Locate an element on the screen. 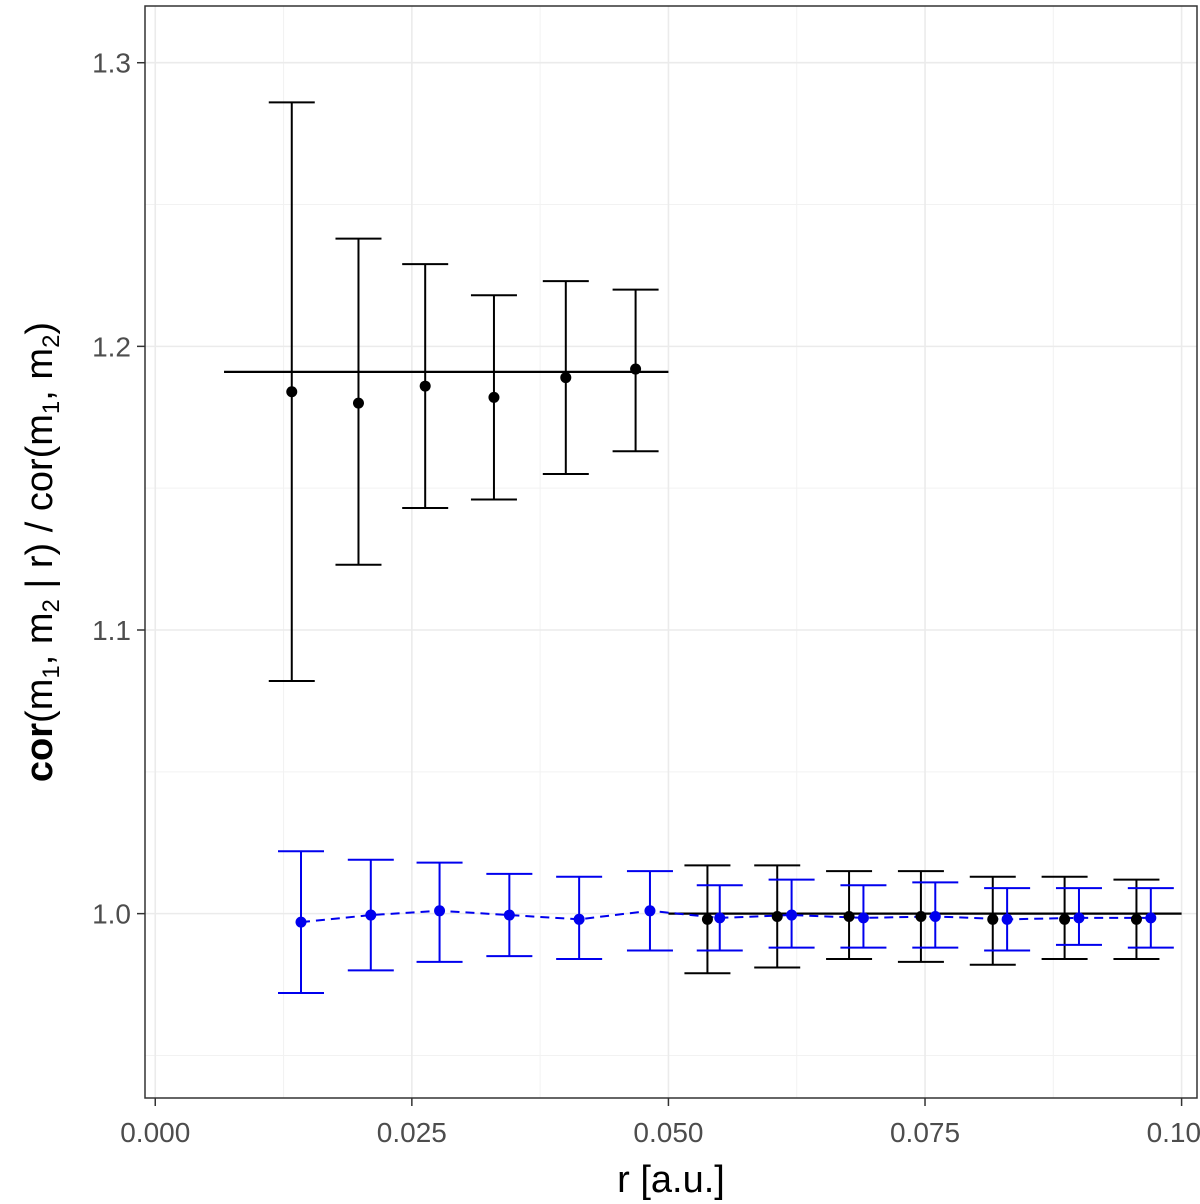 This screenshot has height=1204, width=1200. y-title-sub-3: 1 is located at coordinates (51, 407).